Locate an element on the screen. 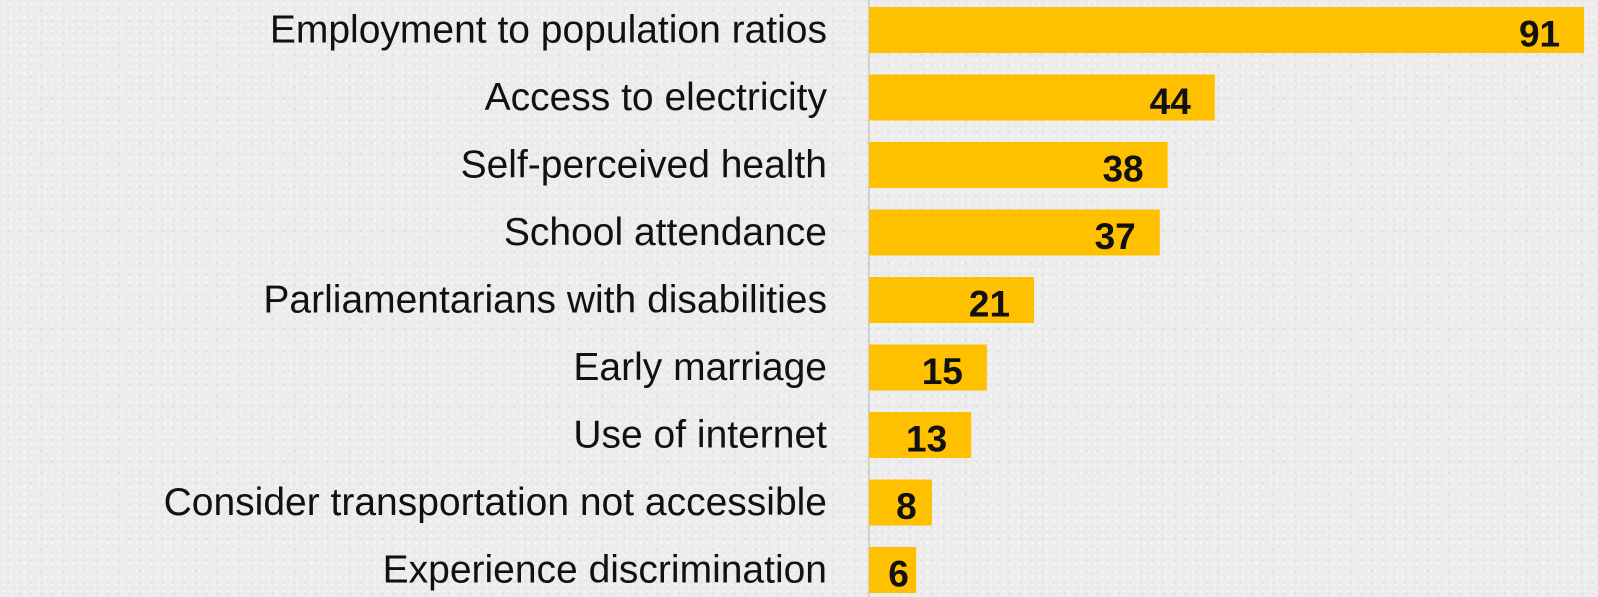 This screenshot has width=1598, height=597. value-label: 6 is located at coordinates (898, 574).